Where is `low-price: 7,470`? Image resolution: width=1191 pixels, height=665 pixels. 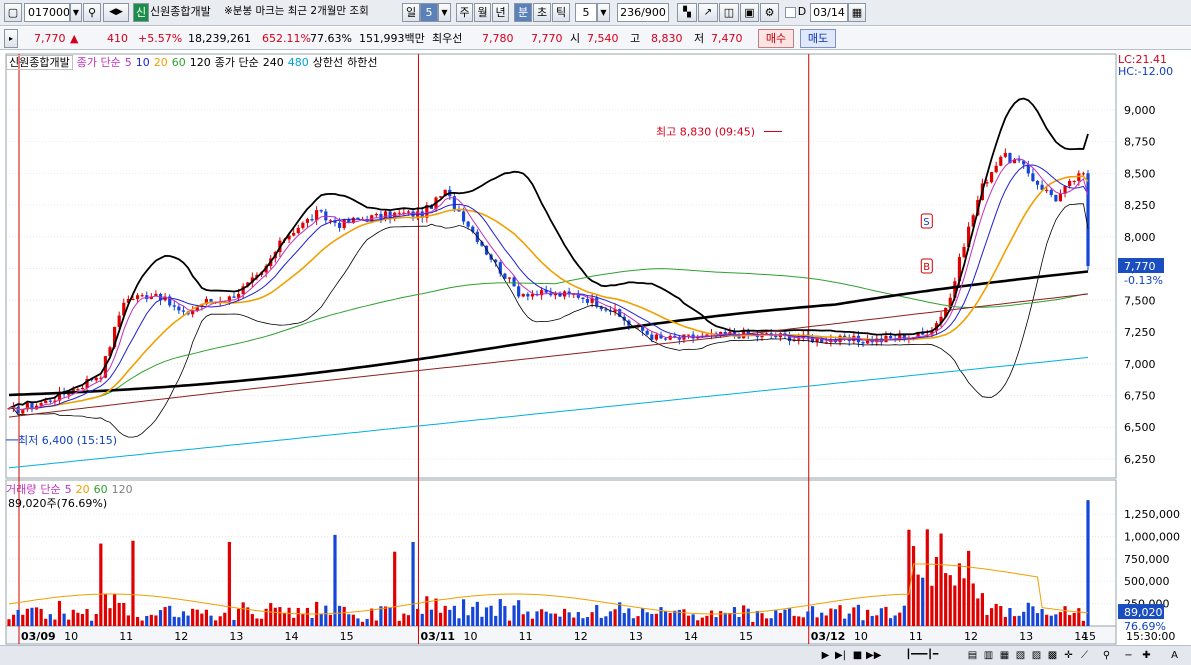 low-price: 7,470 is located at coordinates (727, 38).